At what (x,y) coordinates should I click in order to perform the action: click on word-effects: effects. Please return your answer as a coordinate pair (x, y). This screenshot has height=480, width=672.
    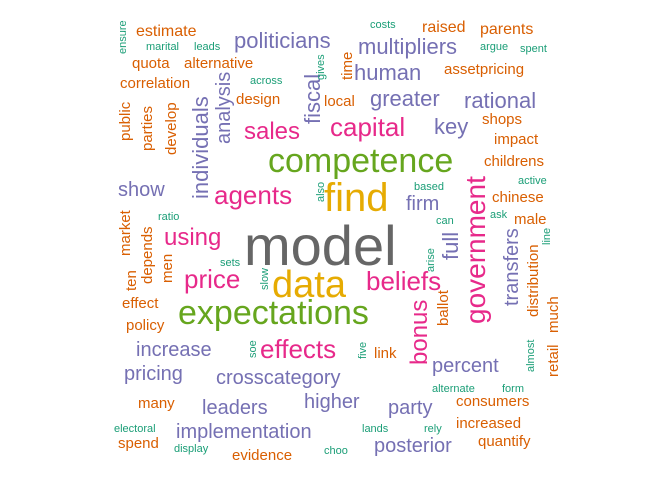
    Looking at the image, I should click on (298, 349).